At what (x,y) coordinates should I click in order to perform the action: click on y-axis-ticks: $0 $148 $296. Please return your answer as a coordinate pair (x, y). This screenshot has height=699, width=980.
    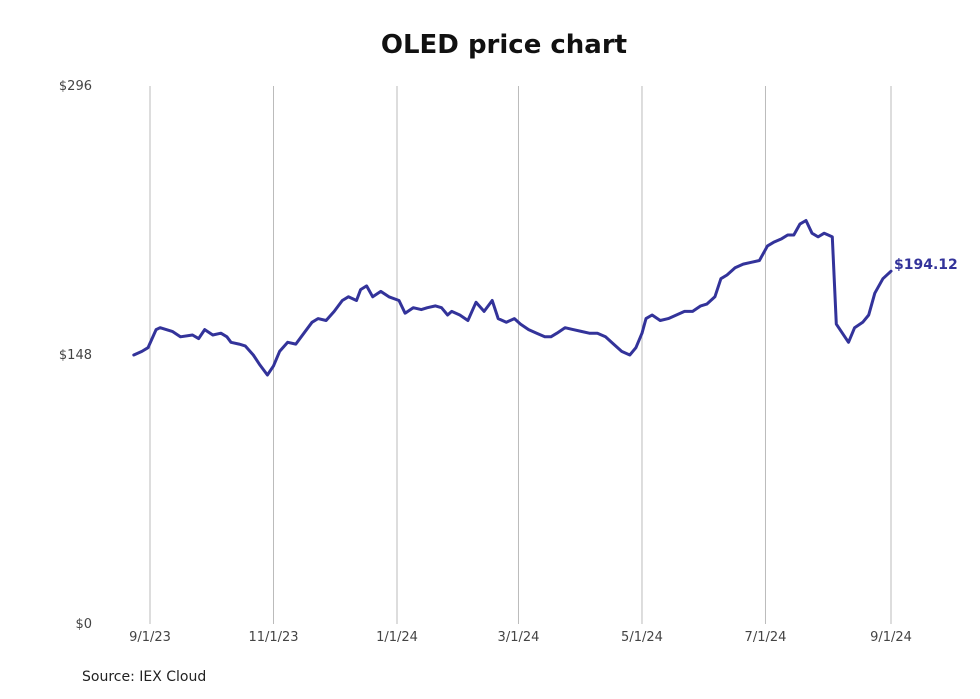
    Looking at the image, I should click on (75, 355).